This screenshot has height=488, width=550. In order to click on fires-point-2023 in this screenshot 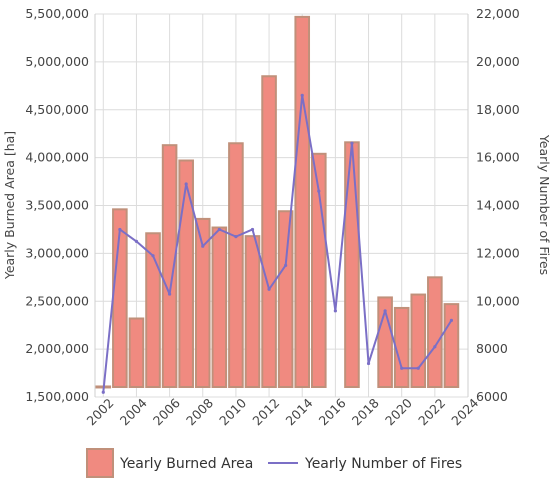, I will do `click(451, 320)`.